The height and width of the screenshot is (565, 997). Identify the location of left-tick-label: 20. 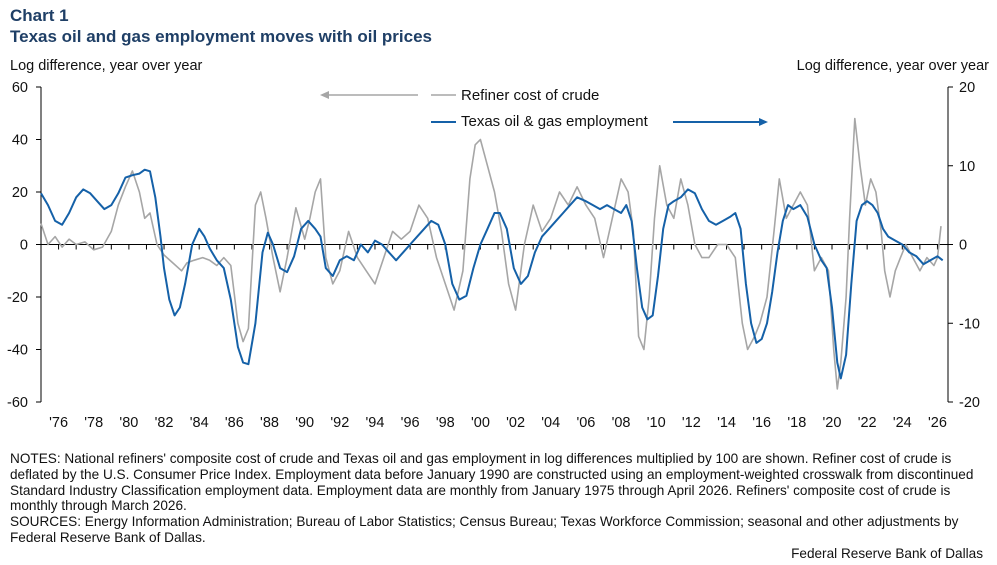
(20, 193).